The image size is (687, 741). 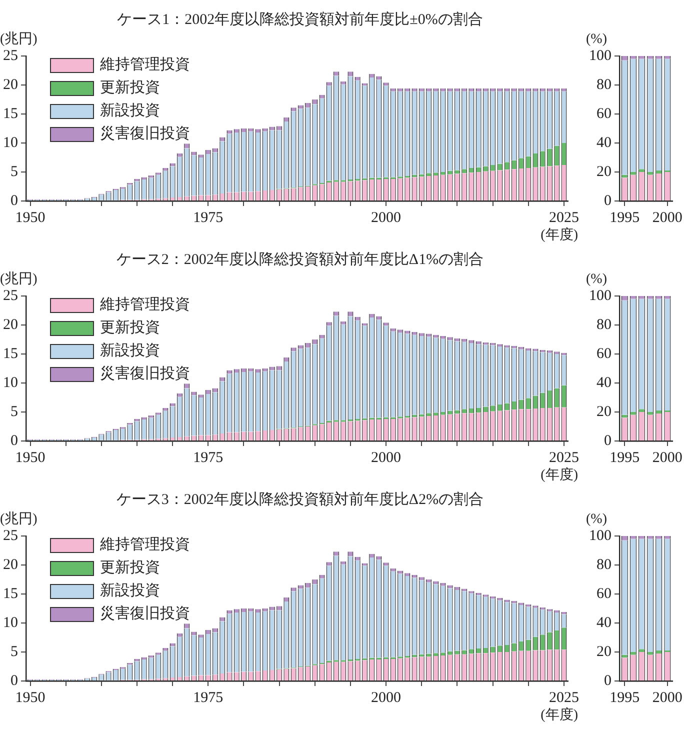 What do you see at coordinates (300, 20) in the screenshot?
I see `chart-title: ケース1：2002年度以降総投資額対前年度比±0%の割合` at bounding box center [300, 20].